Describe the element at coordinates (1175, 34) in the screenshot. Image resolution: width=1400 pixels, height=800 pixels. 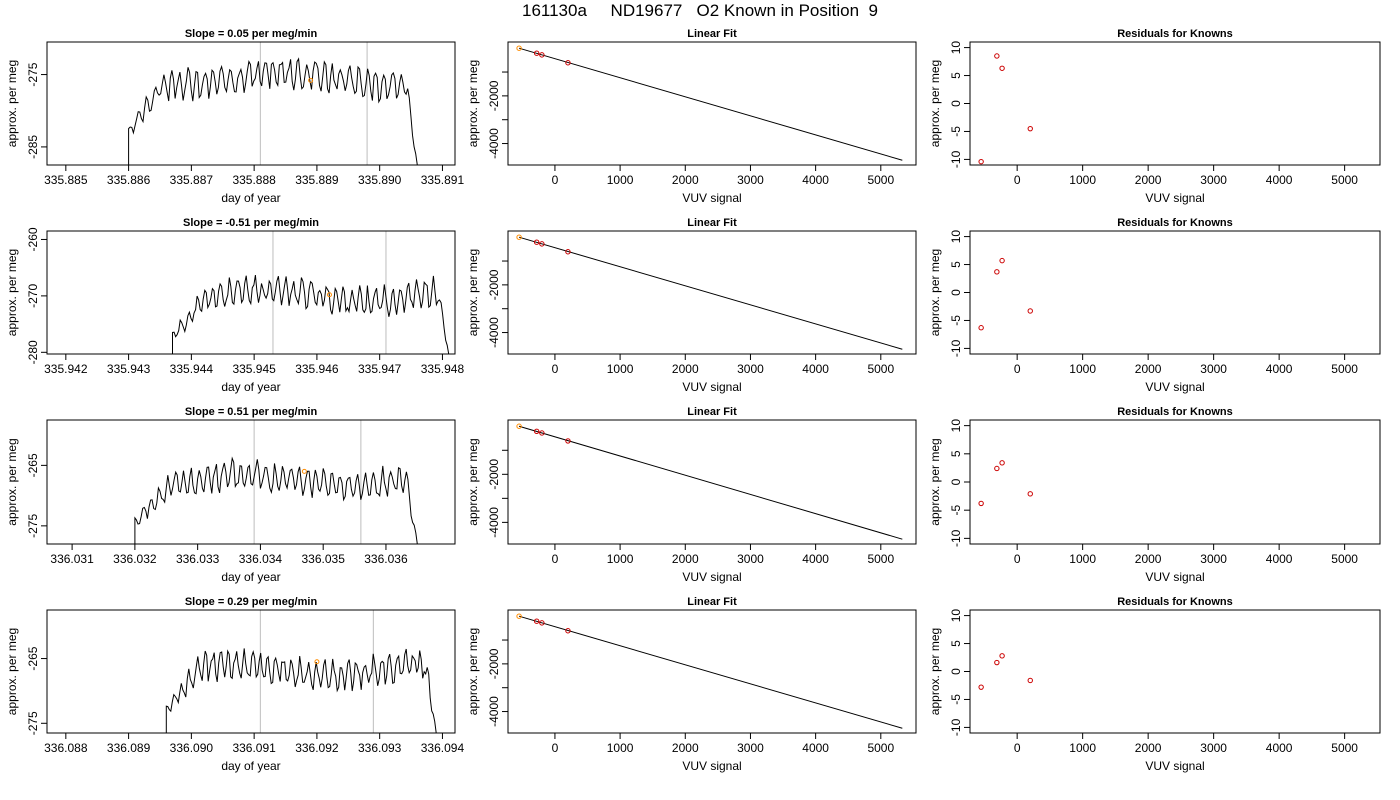
I see `panel-title: Residuals for Knowns` at that location.